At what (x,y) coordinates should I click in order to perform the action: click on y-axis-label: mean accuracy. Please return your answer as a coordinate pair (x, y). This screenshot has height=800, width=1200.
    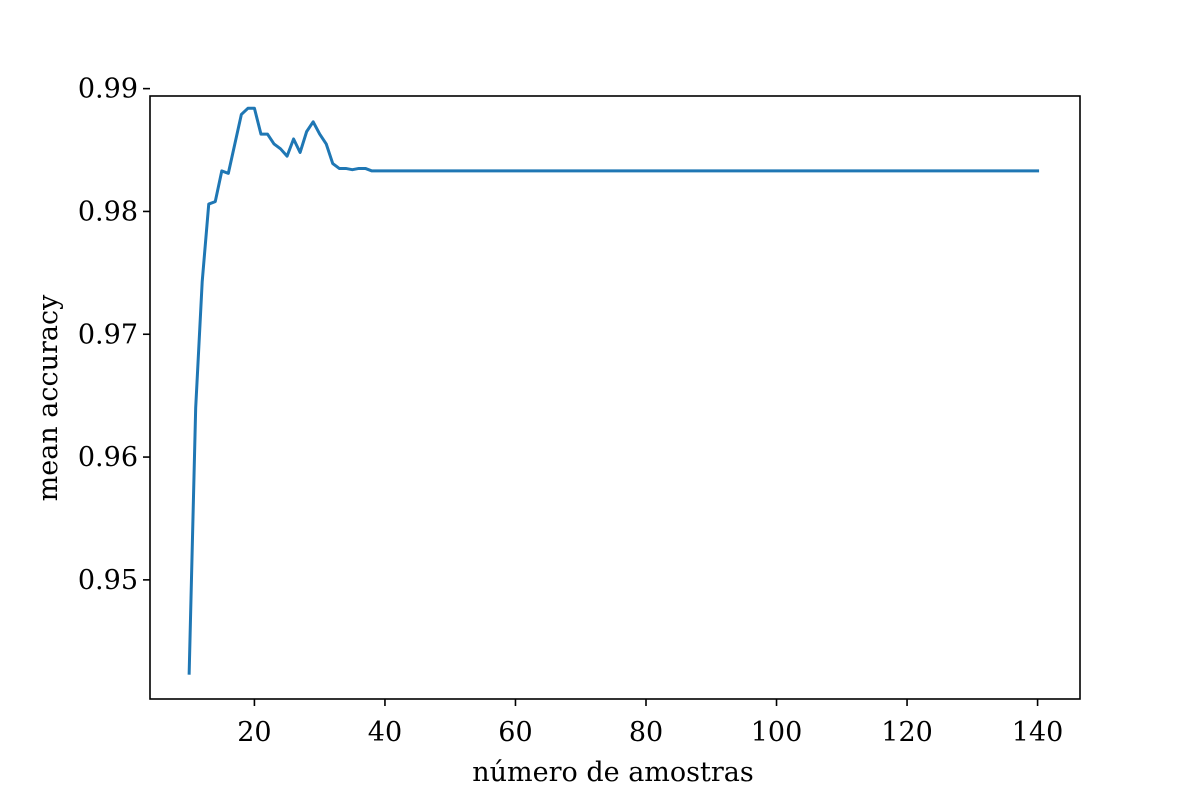
    Looking at the image, I should click on (48, 398).